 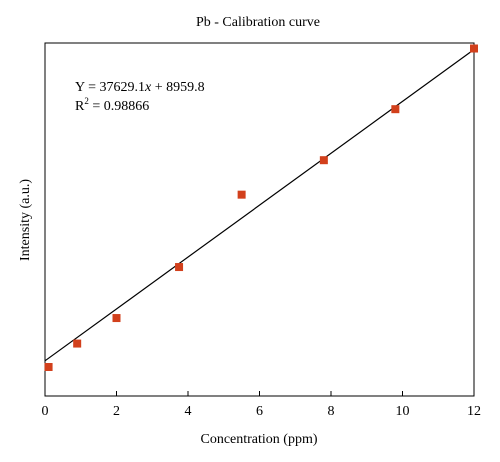 What do you see at coordinates (45, 411) in the screenshot?
I see `x-tick-label: 0` at bounding box center [45, 411].